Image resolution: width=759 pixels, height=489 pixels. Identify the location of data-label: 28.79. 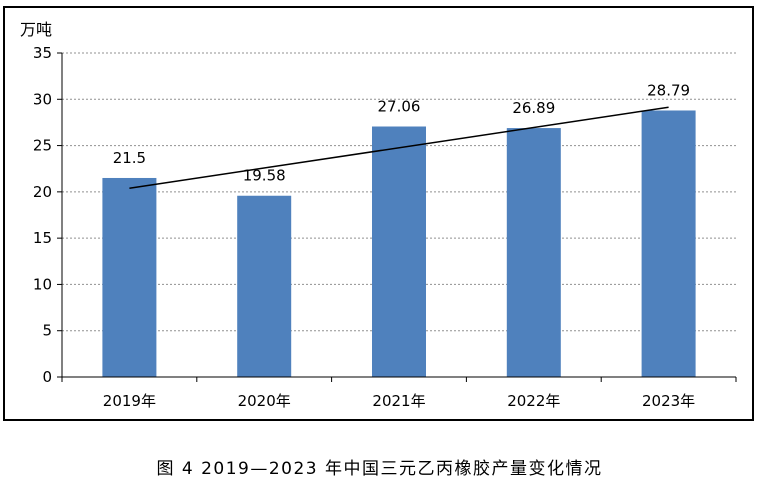
(668, 90).